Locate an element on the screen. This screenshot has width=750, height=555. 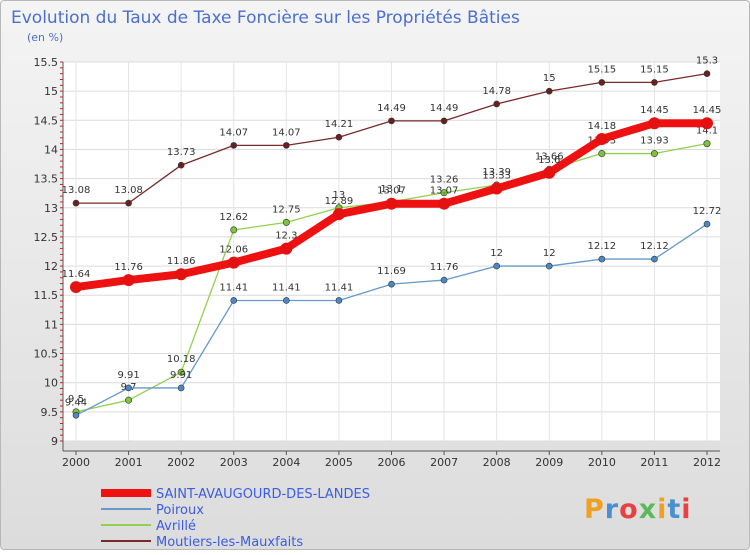
data-label: 9.5 is located at coordinates (76, 399).